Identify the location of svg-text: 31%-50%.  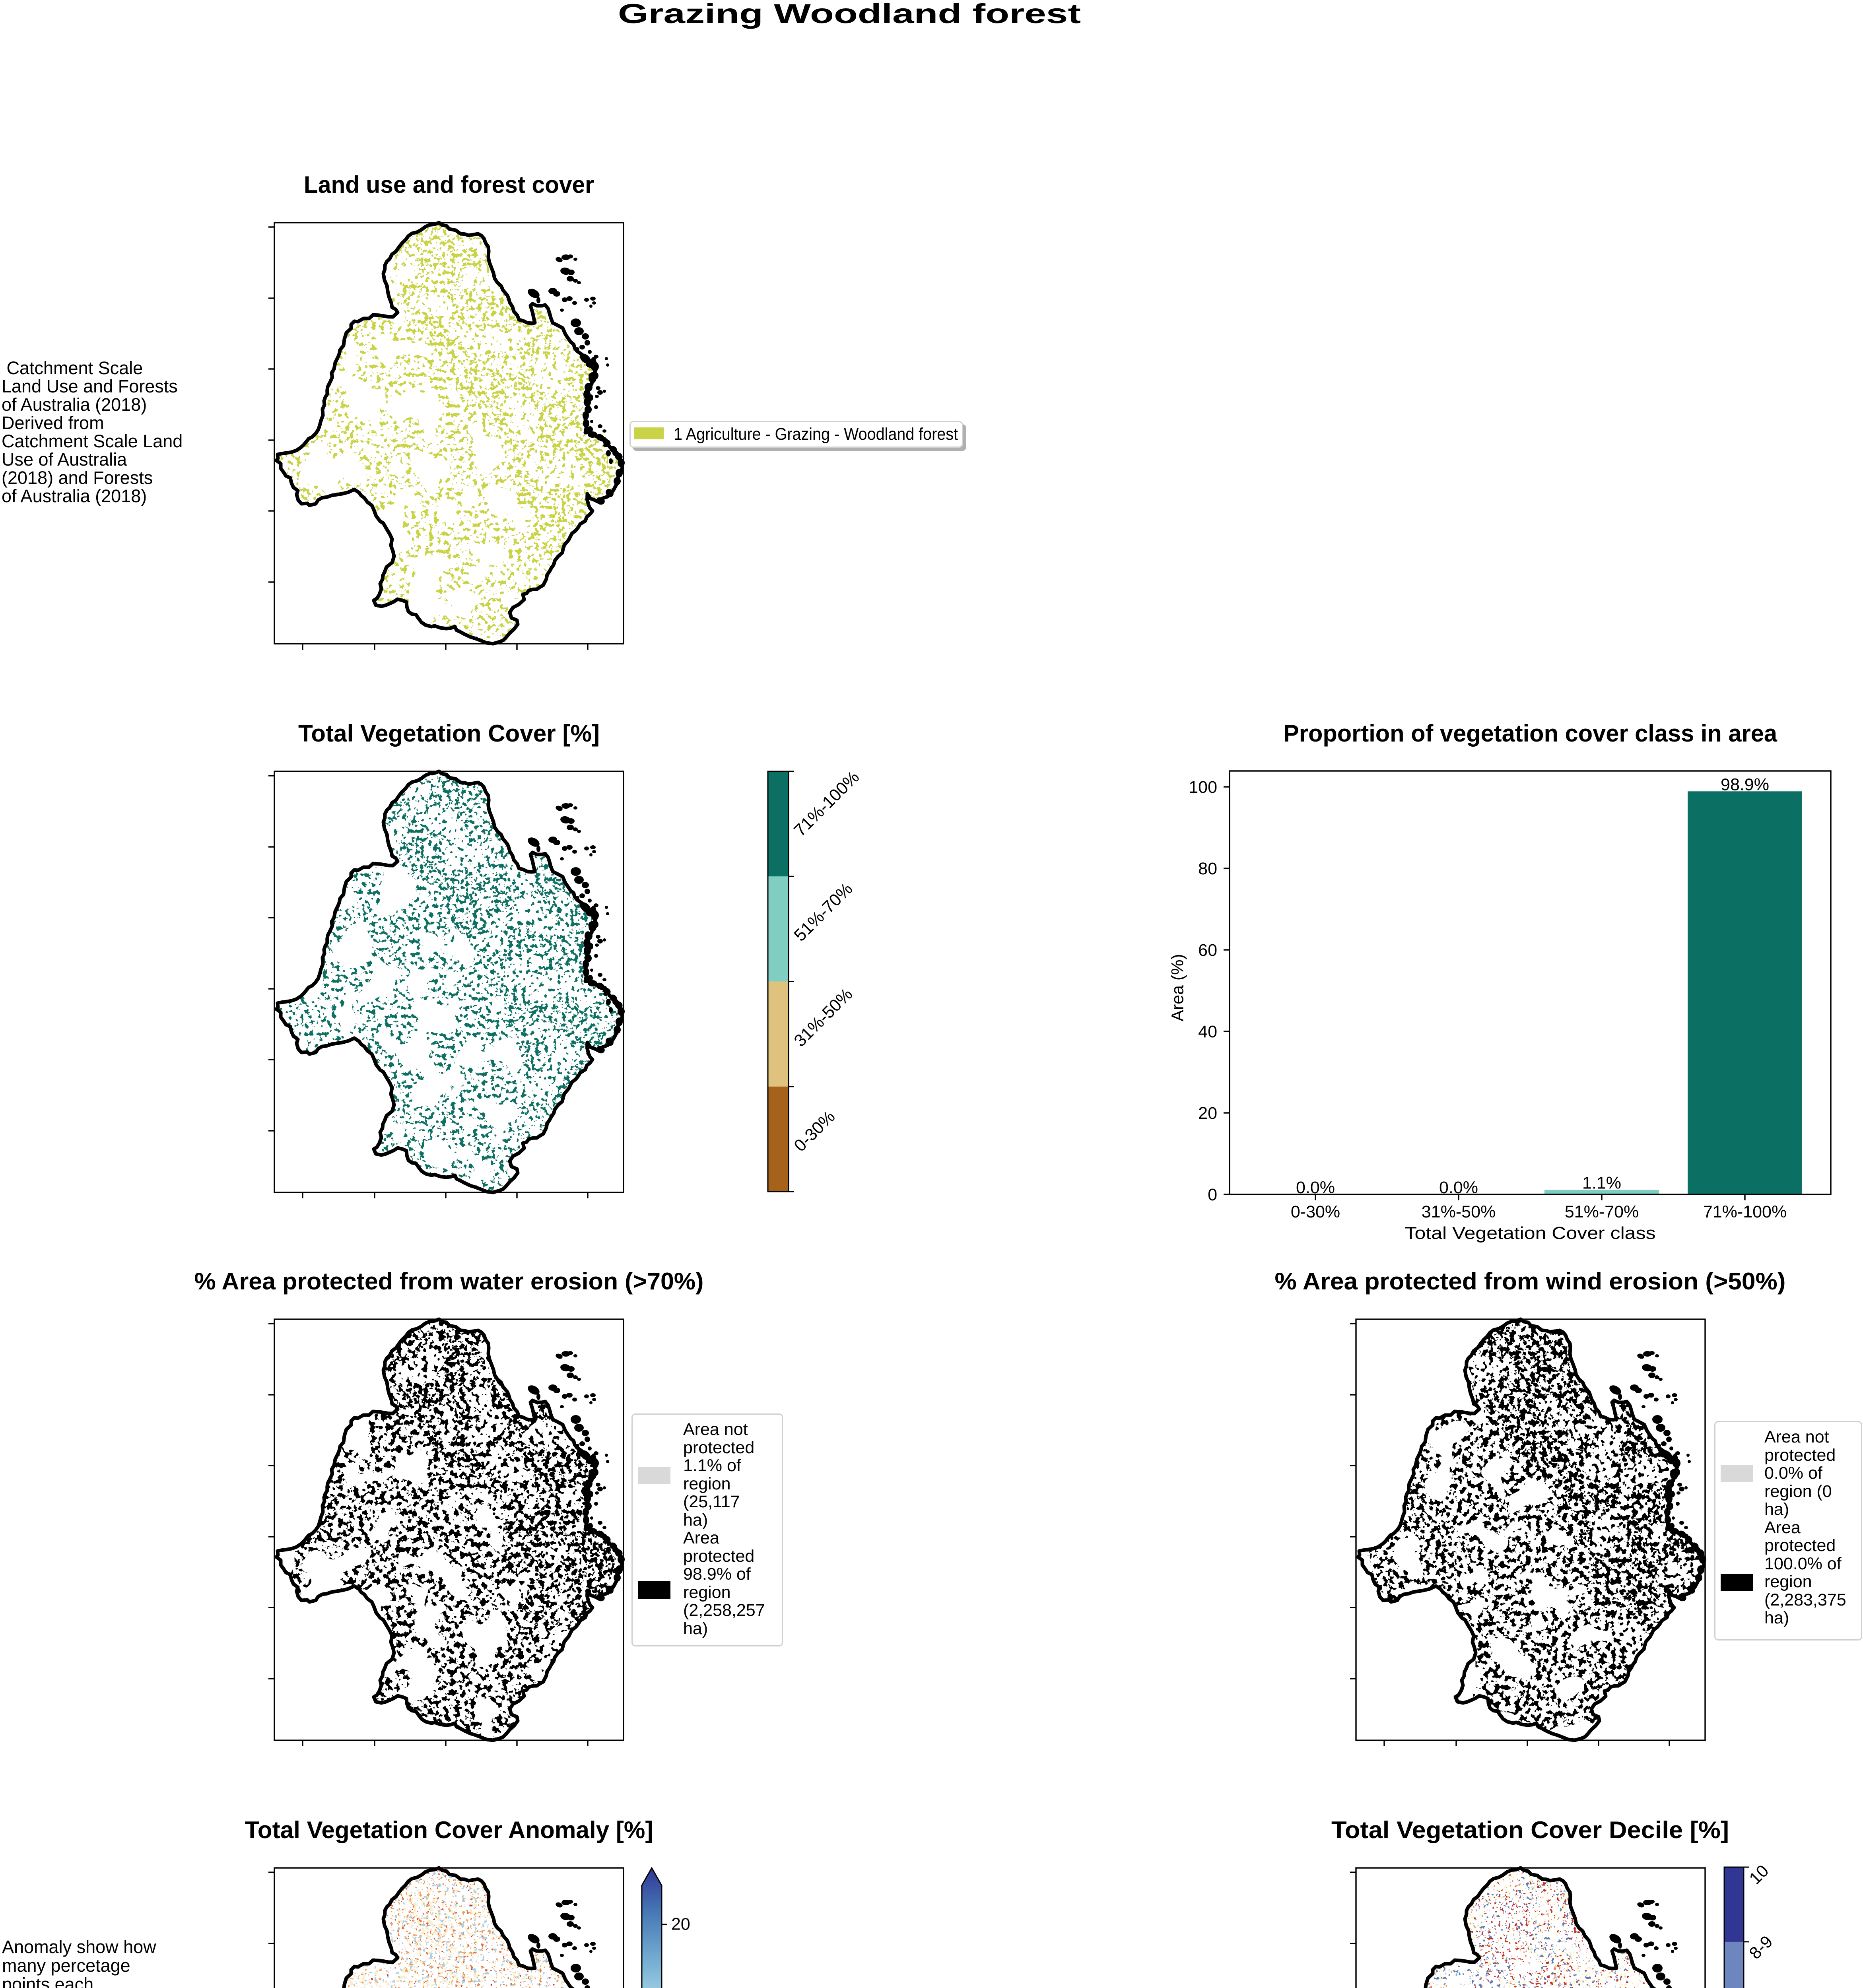
(1459, 1211).